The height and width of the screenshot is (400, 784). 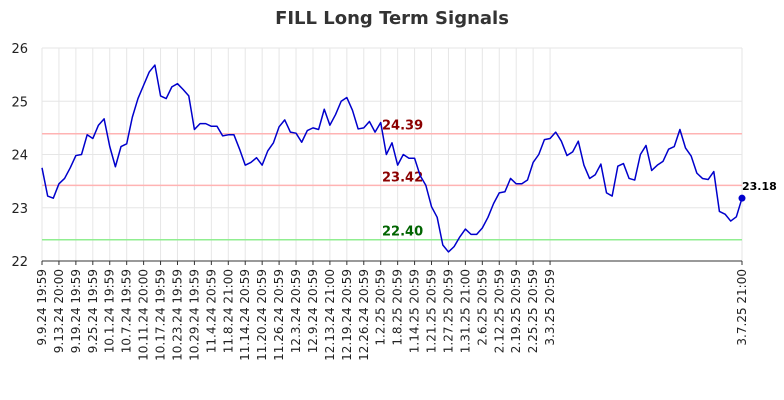 What do you see at coordinates (93, 311) in the screenshot?
I see `x-tick-label: 9.25.24 19:59` at bounding box center [93, 311].